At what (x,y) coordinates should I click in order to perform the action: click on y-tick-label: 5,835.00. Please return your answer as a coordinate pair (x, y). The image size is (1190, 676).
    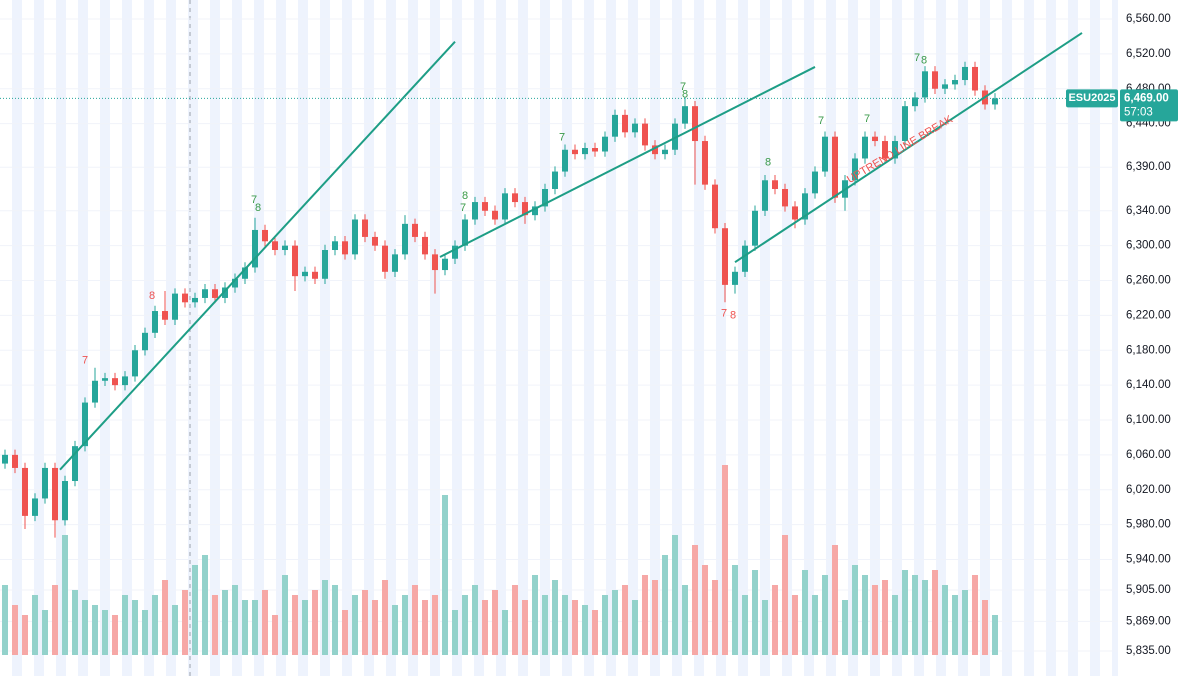
    Looking at the image, I should click on (1148, 651).